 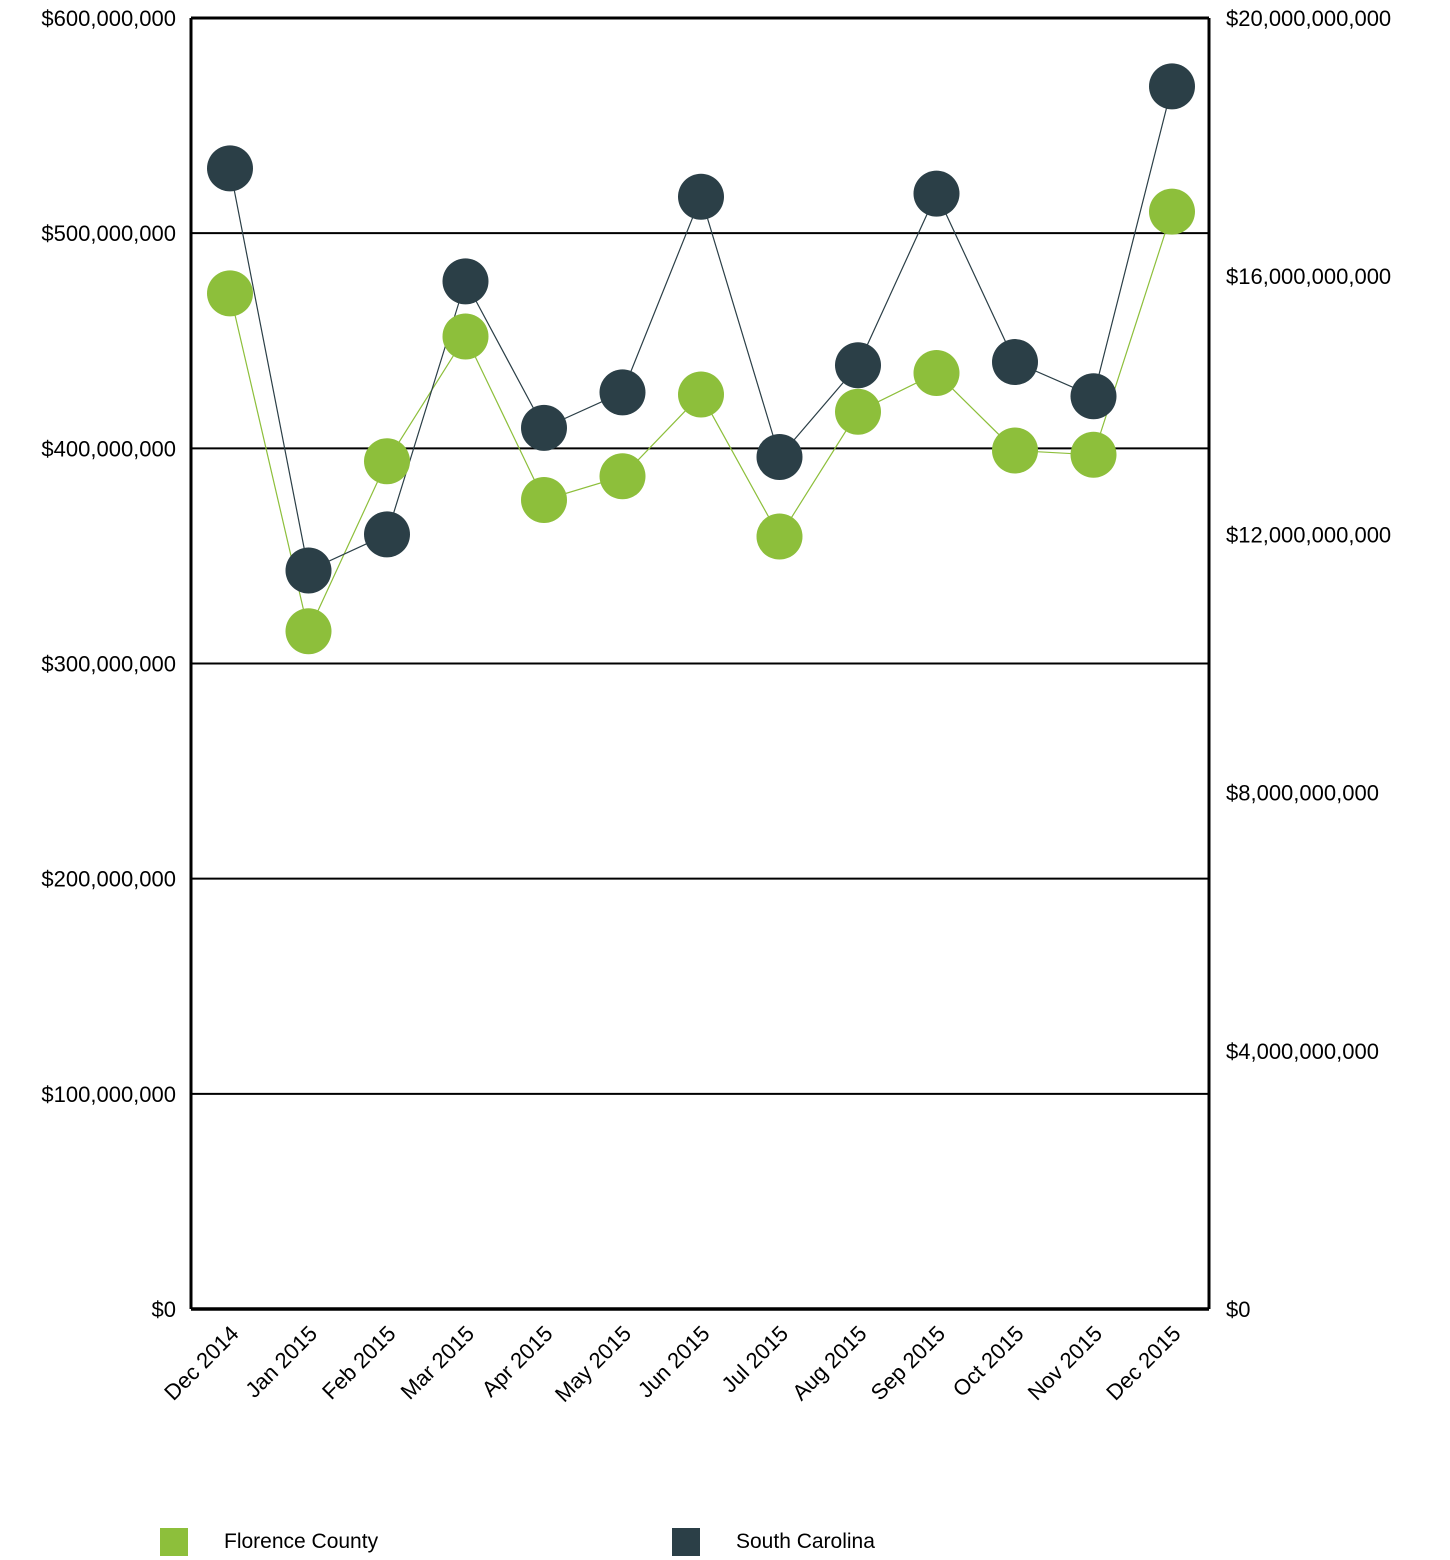 What do you see at coordinates (1065, 1363) in the screenshot?
I see `x-axis-tick-label: Nov 2015` at bounding box center [1065, 1363].